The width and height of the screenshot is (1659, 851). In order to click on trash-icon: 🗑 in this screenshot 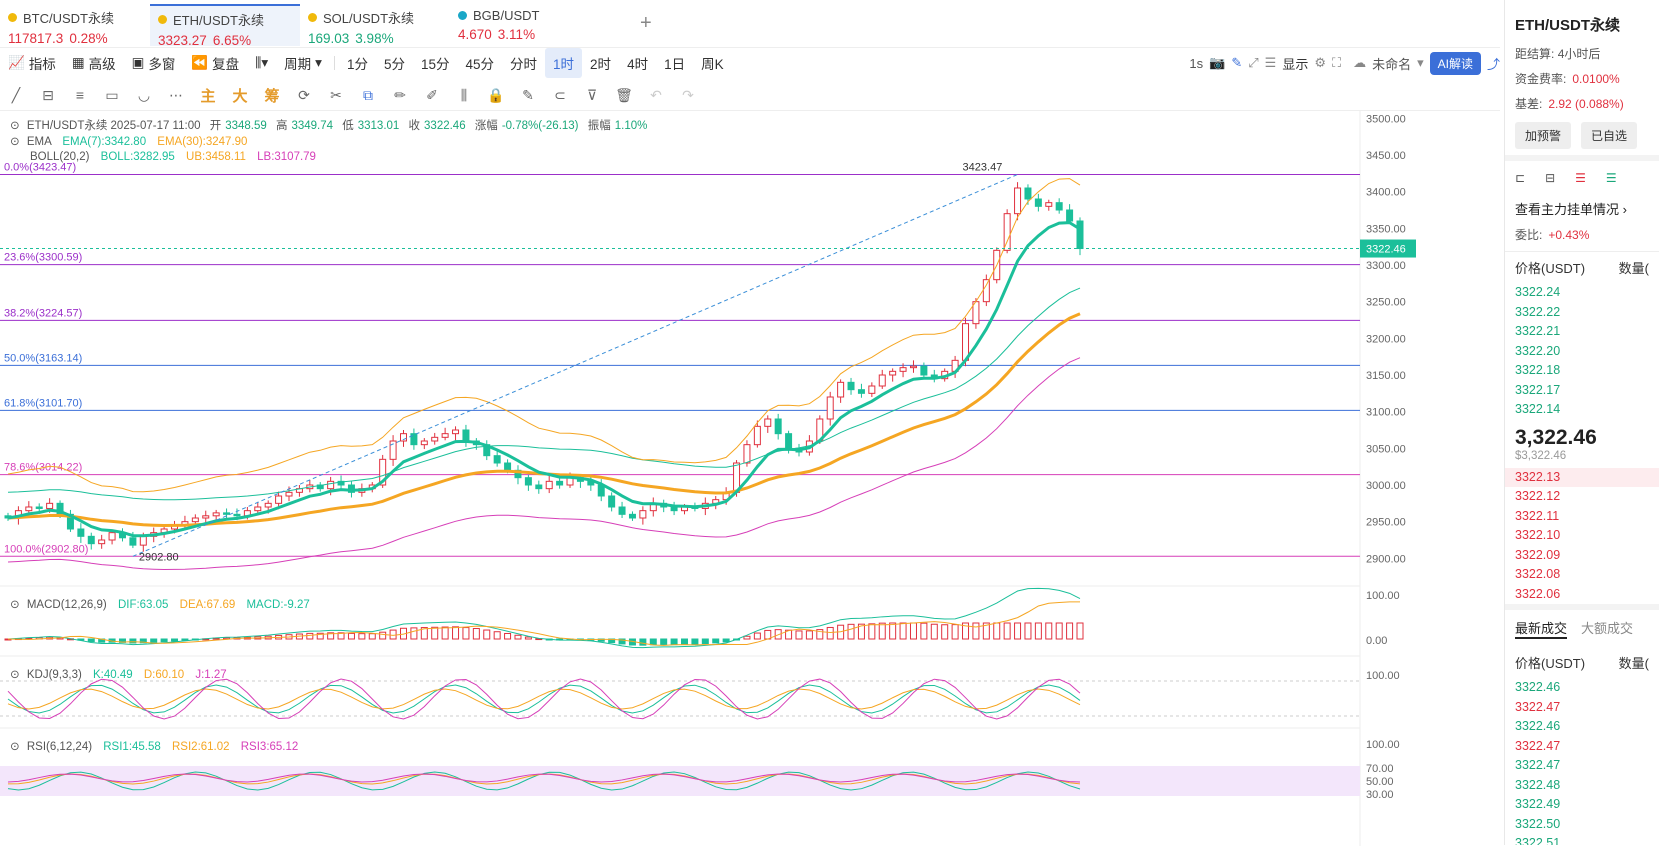, I will do `click(624, 94)`.